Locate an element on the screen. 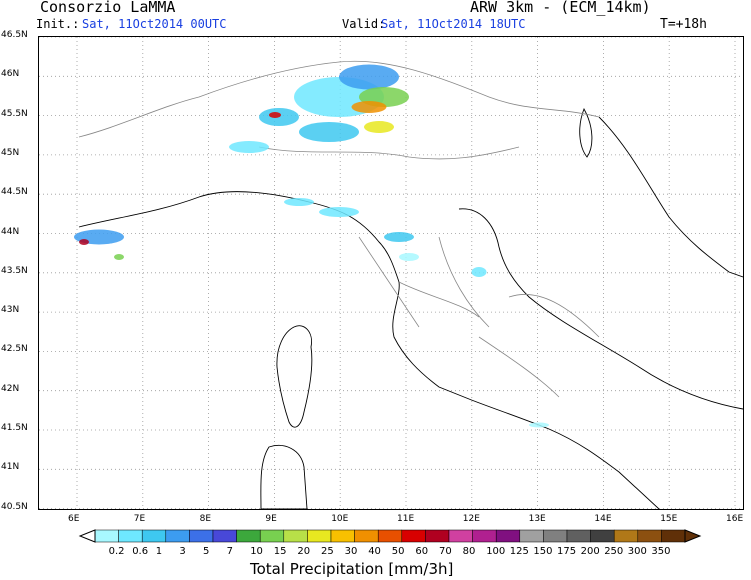 Image resolution: width=751 pixels, height=580 pixels. lat-label: 41N is located at coordinates (10, 467).